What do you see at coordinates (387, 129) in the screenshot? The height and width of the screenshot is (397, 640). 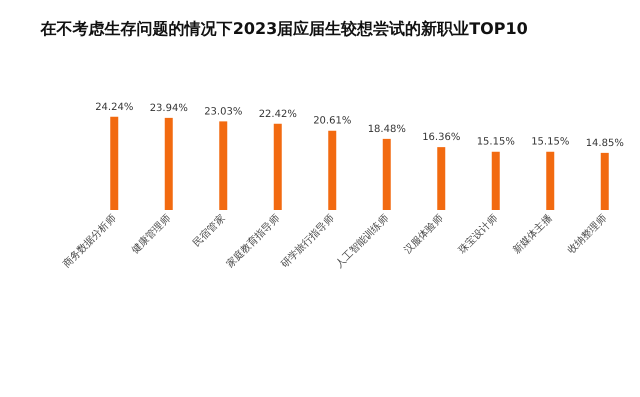 I see `data-label: 18.48%` at bounding box center [387, 129].